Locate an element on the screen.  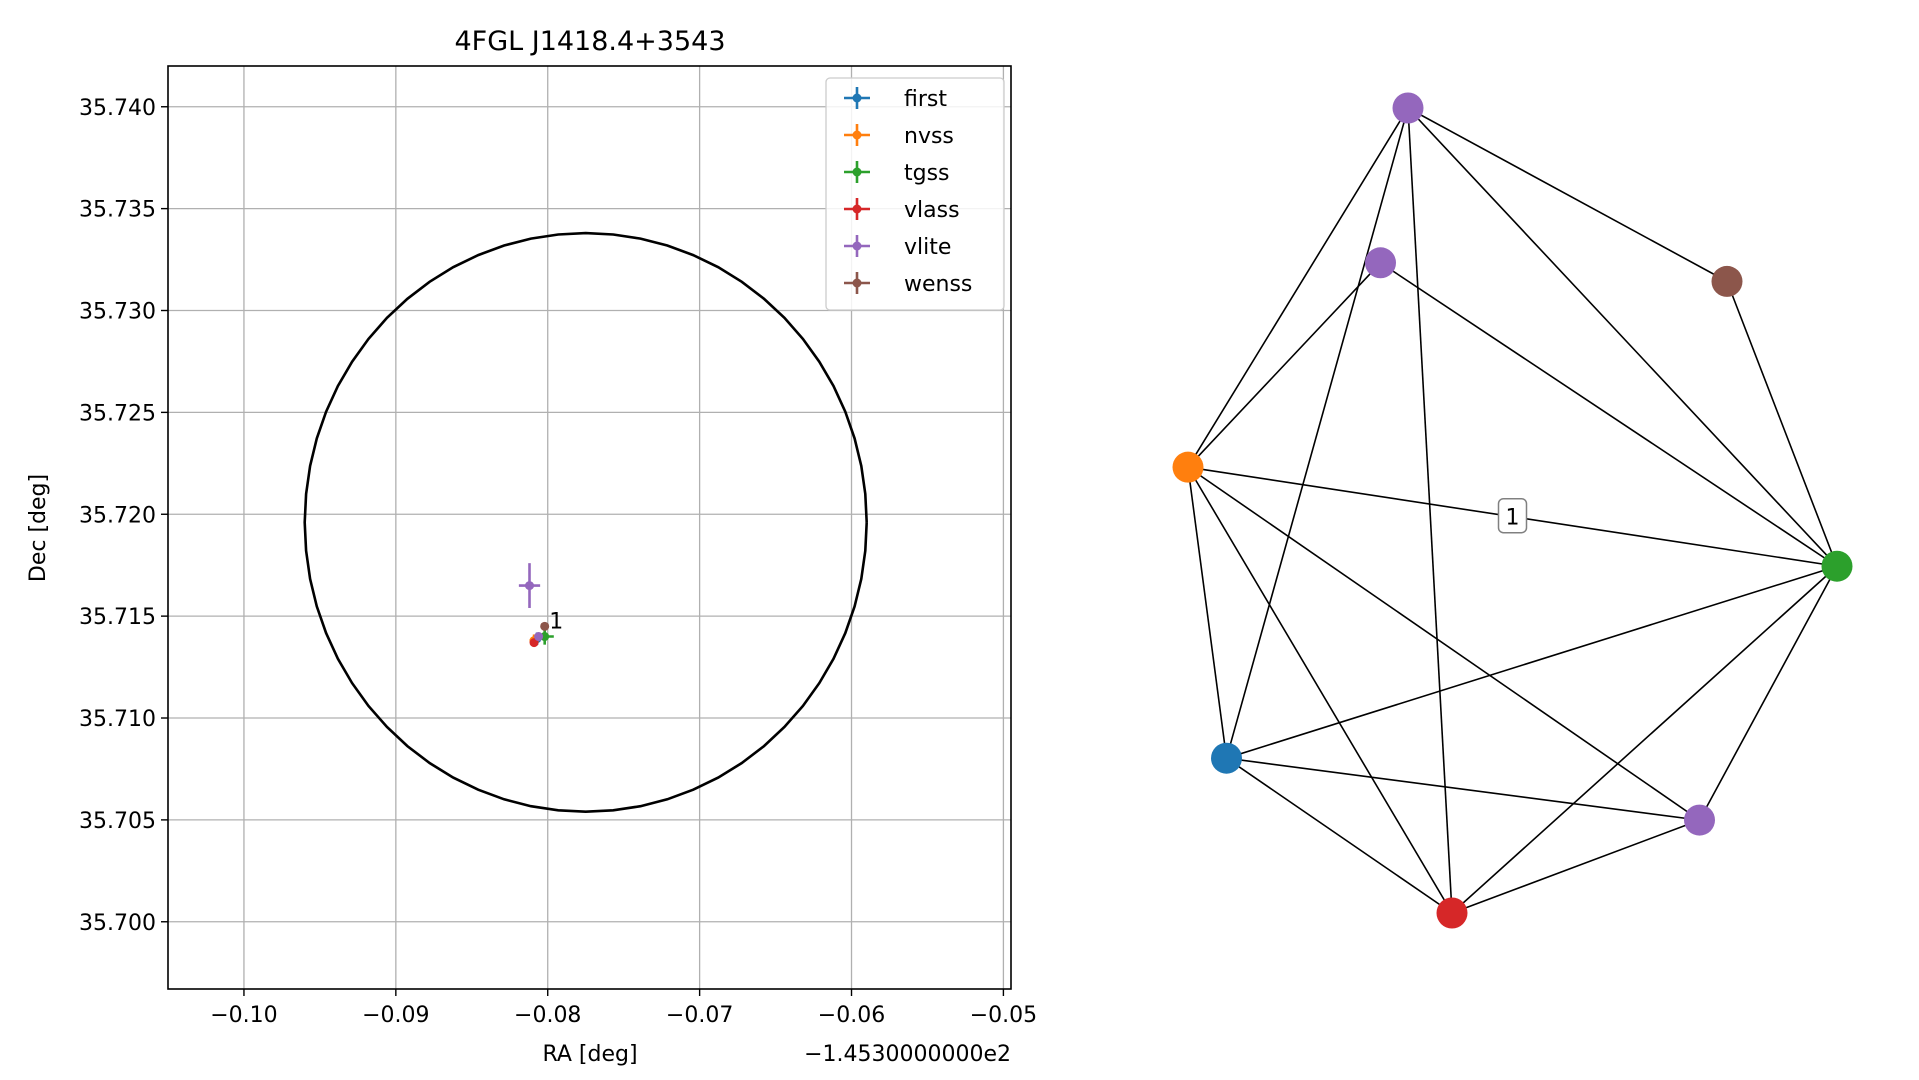
graph-node-nvss is located at coordinates (1188, 467).